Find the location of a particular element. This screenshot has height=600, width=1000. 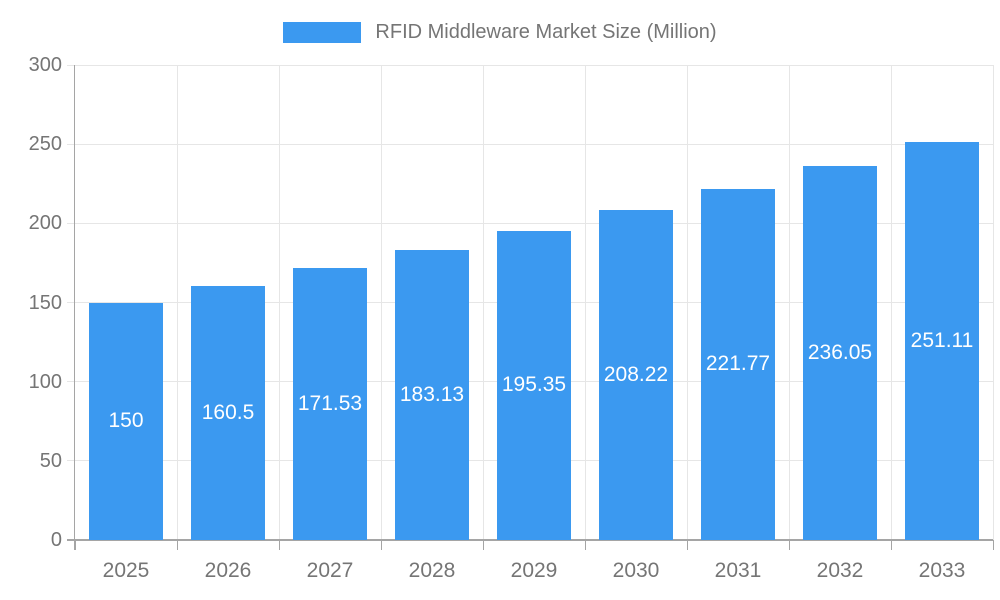

y-axis-label-250: 250 is located at coordinates (45, 144).